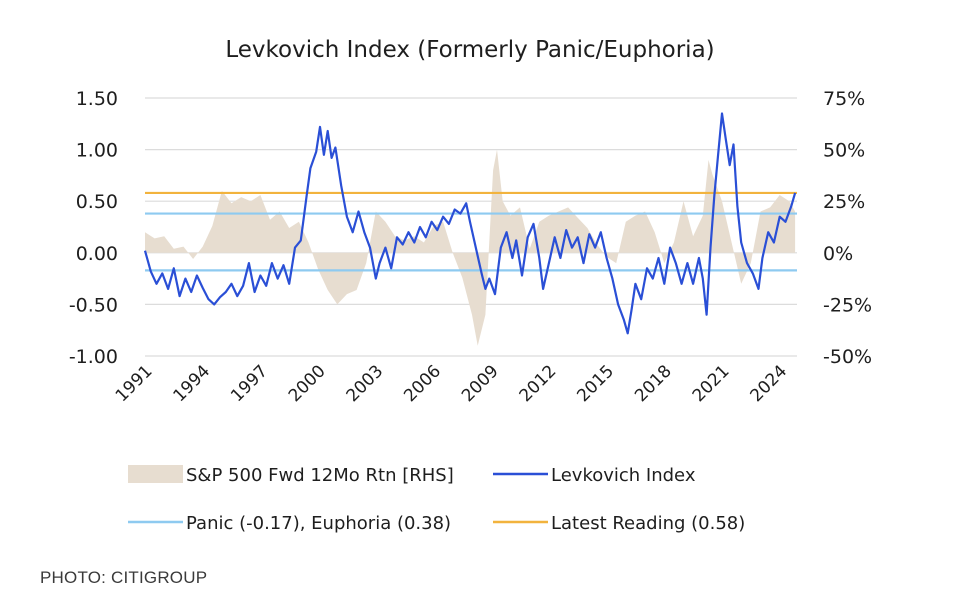 The image size is (960, 601). Describe the element at coordinates (318, 523) in the screenshot. I see `legend-label: Panic (-0.17), Euphoria (0.38)` at that location.